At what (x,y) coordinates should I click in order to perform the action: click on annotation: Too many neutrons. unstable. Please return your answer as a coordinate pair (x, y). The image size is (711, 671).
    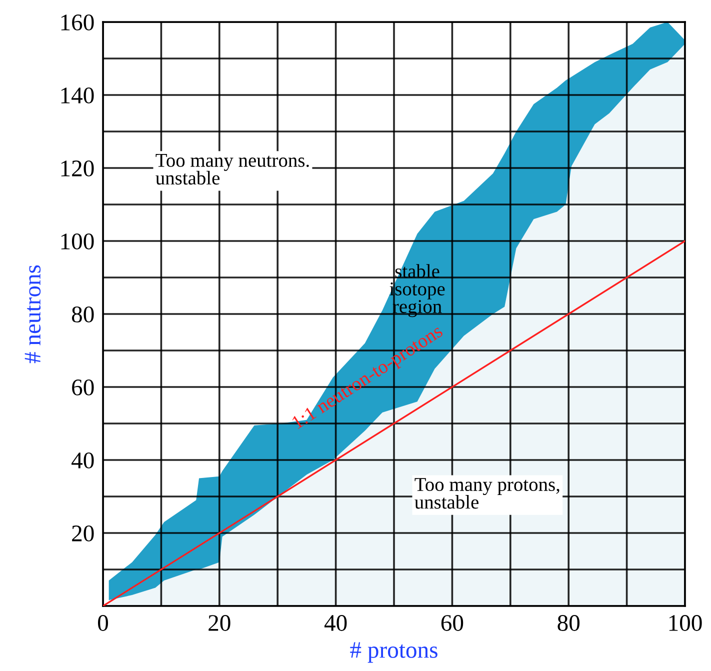
    Looking at the image, I should click on (232, 169).